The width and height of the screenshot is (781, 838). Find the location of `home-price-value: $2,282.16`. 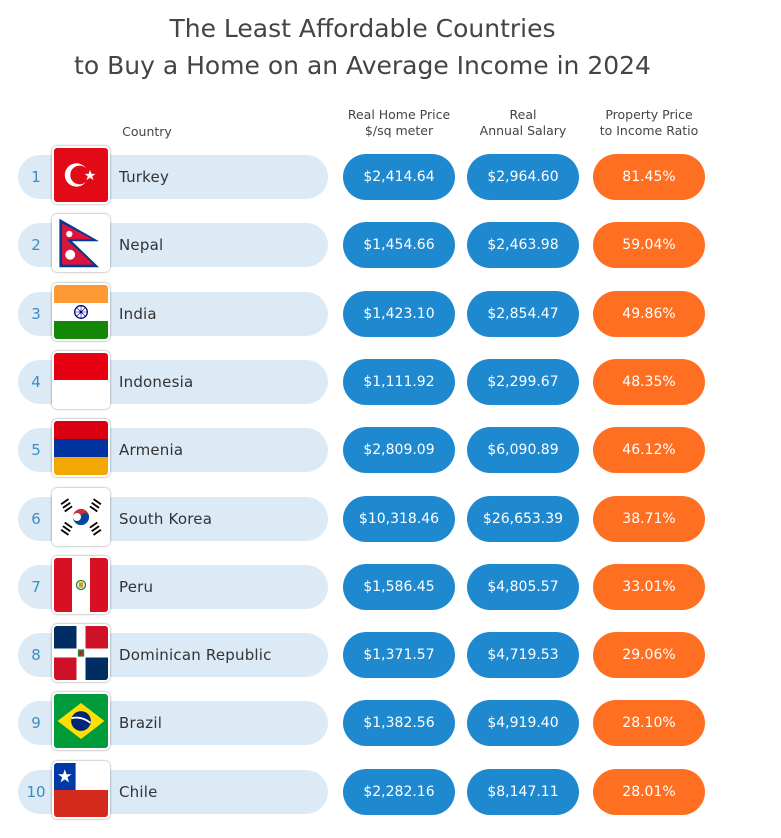

home-price-value: $2,282.16 is located at coordinates (399, 791).